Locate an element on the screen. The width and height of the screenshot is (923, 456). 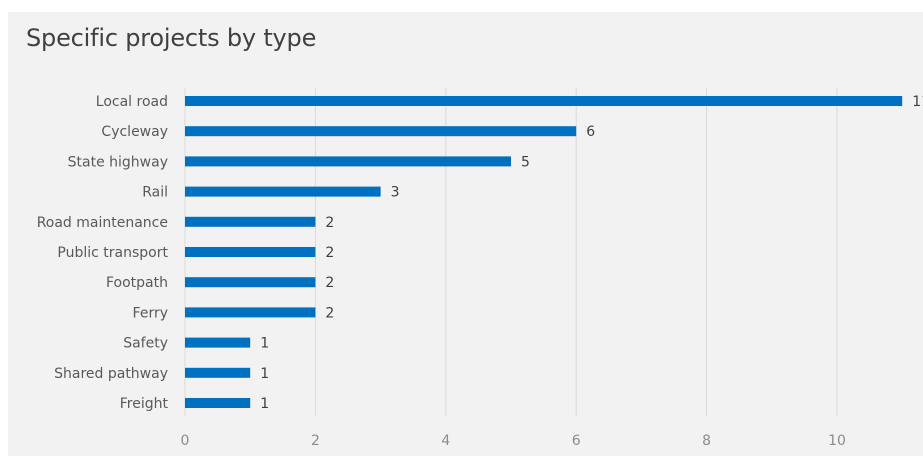
x-axis-tick-labels: 0 2 4 6 8 10 is located at coordinates (513, 441).